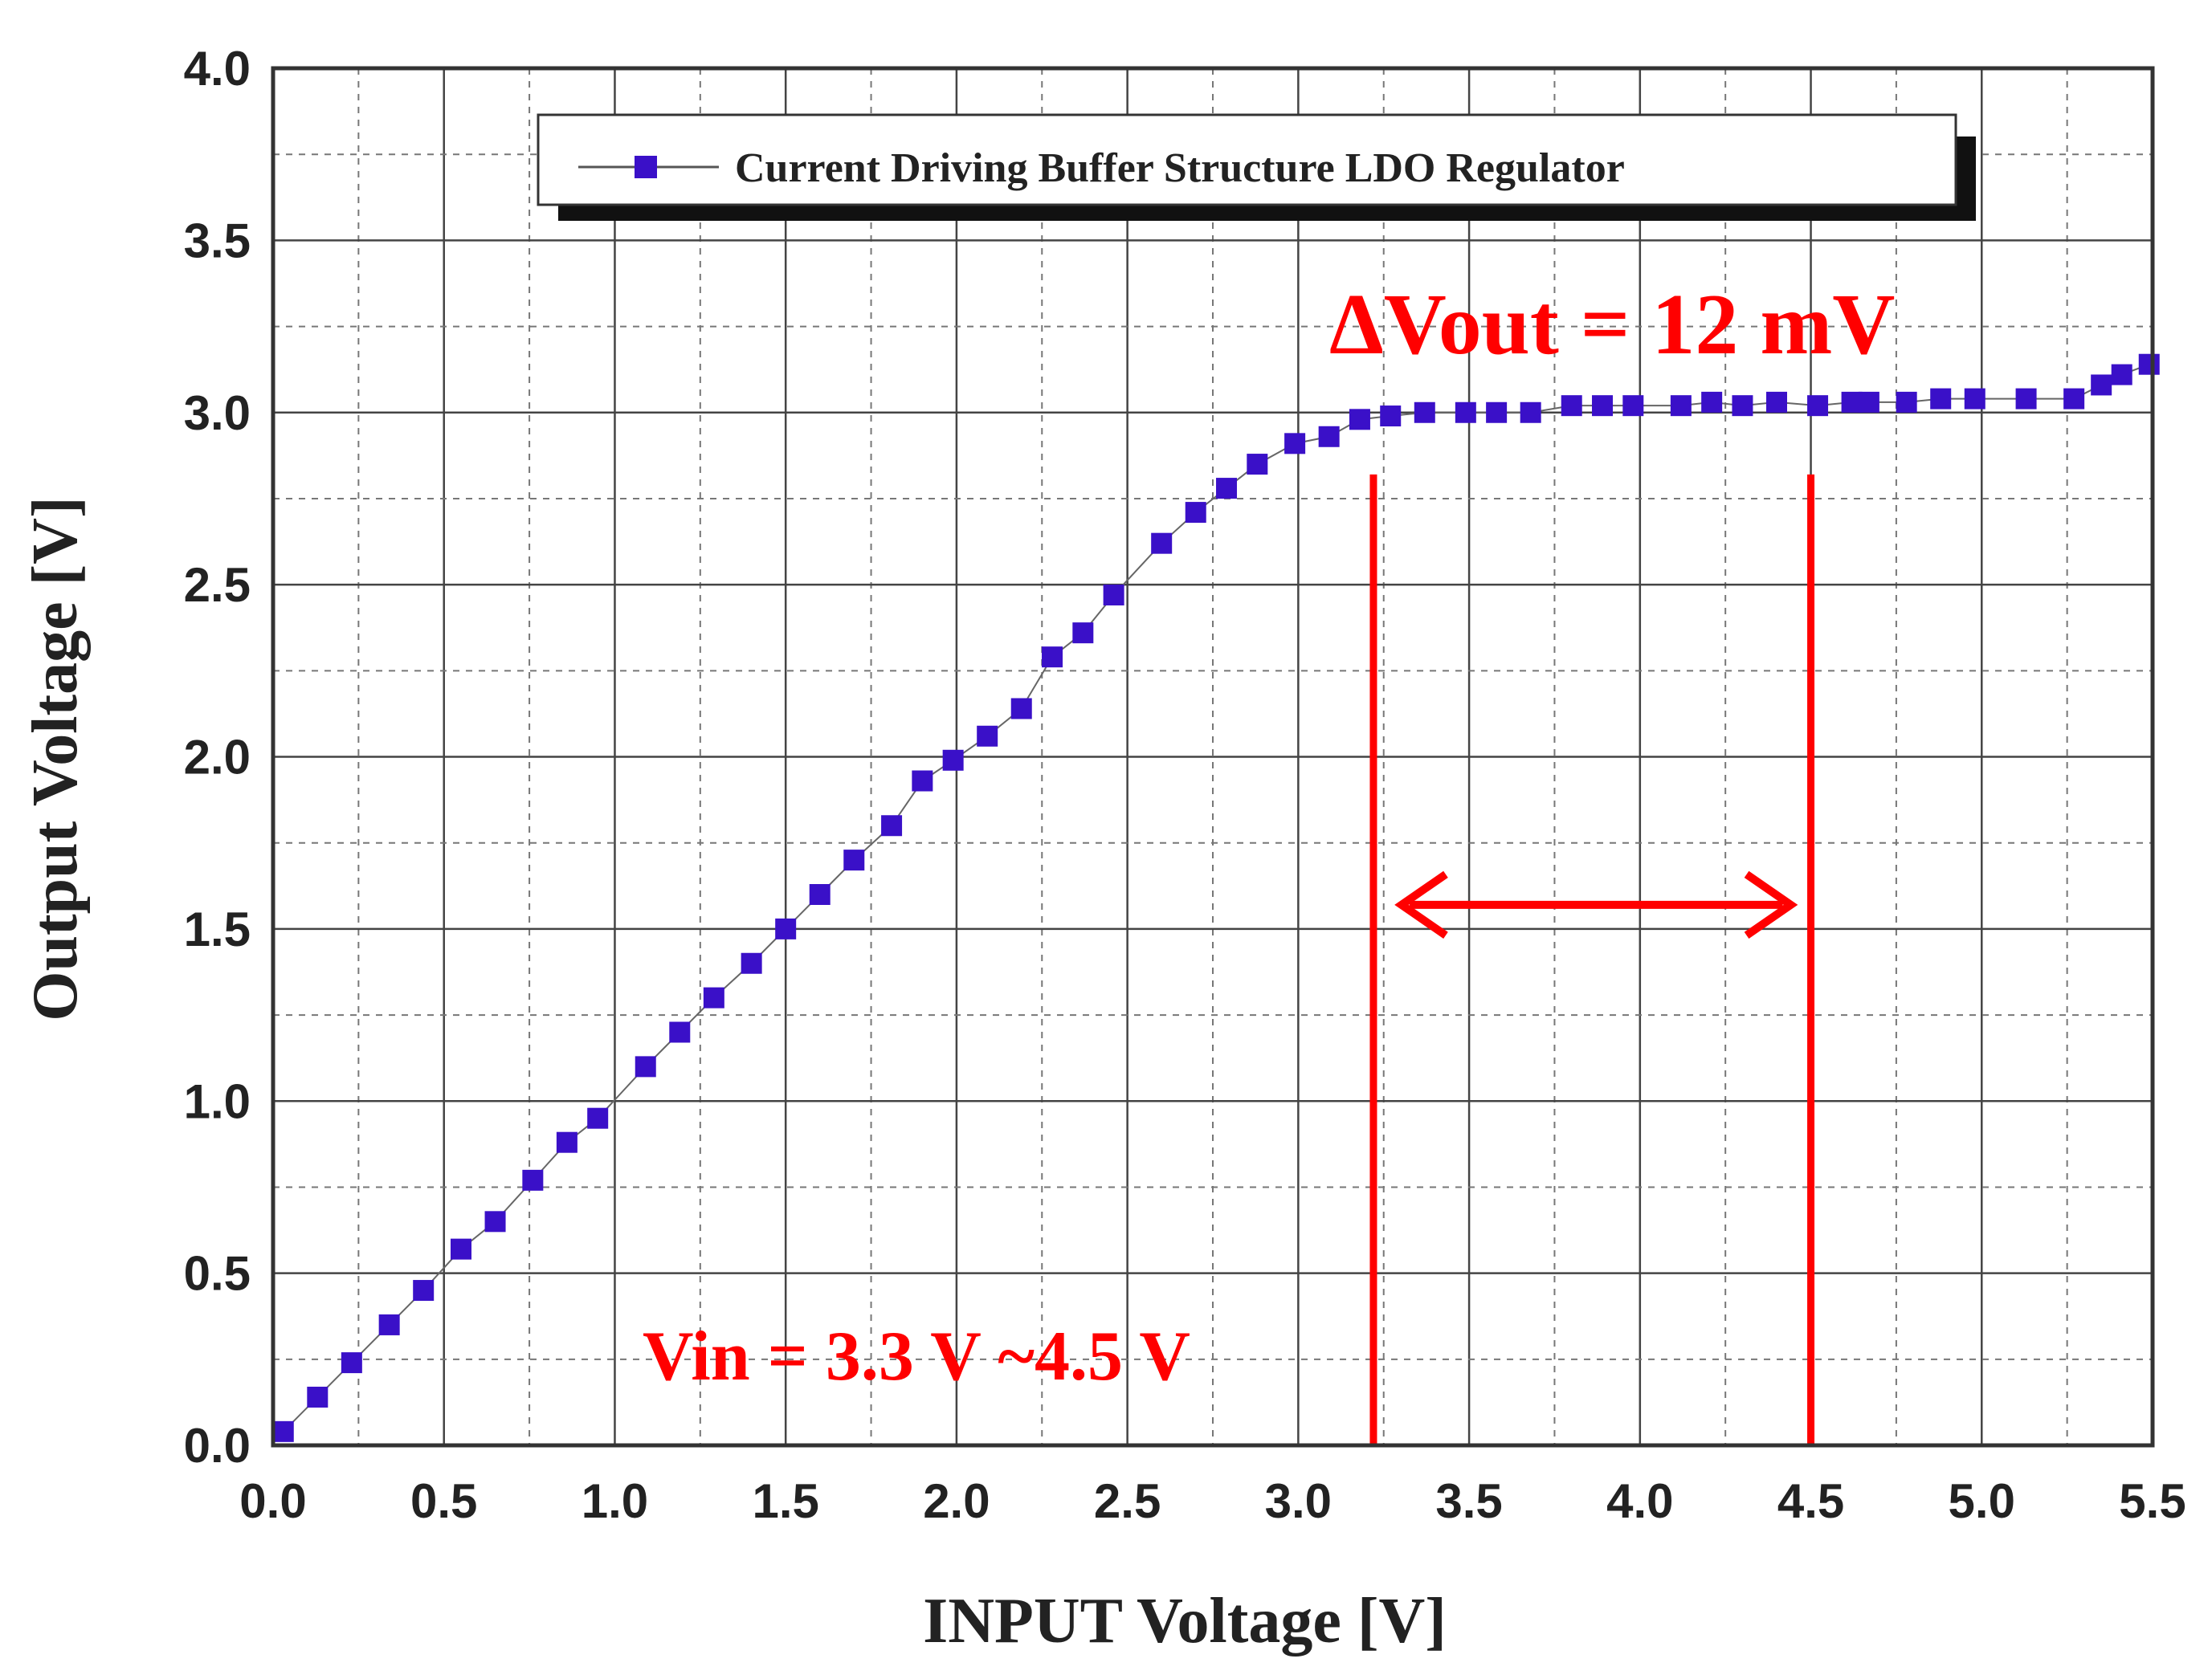 The image size is (2212, 1679). Describe the element at coordinates (1185, 1622) in the screenshot. I see `x-axis-title: INPUT Voltage [V]` at that location.